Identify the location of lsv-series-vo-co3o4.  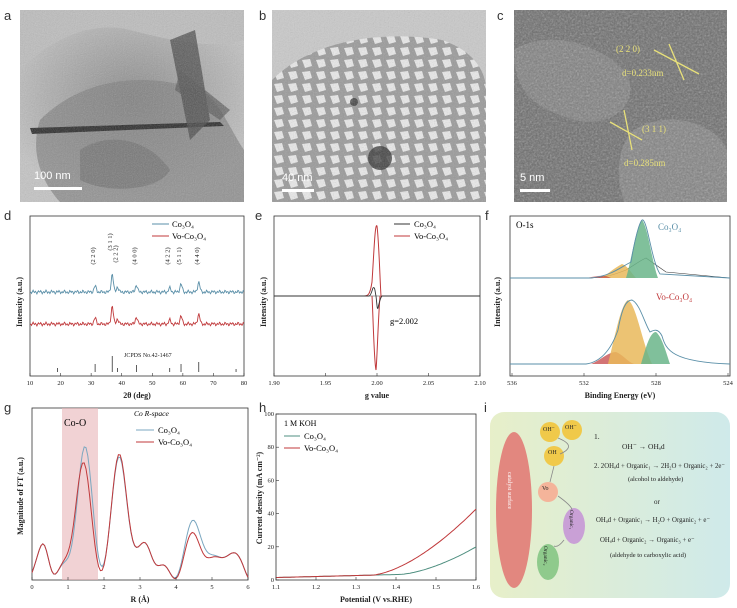
(376, 543).